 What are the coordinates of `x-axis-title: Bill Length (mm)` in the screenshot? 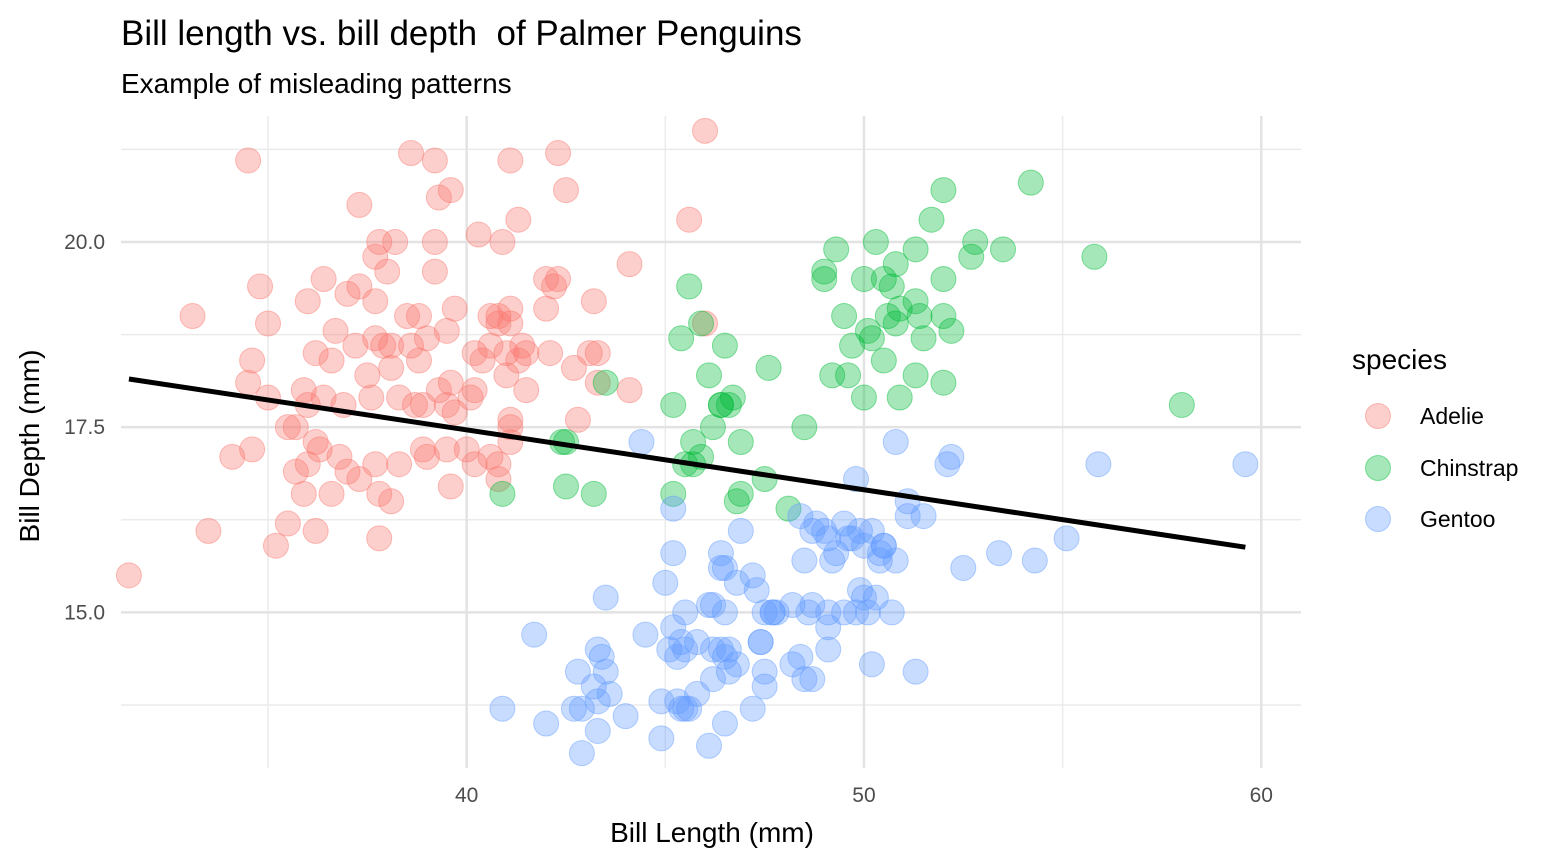 It's located at (712, 832).